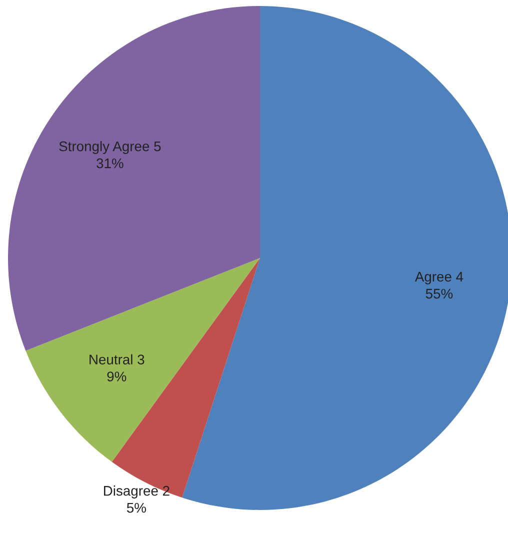 The width and height of the screenshot is (508, 539). I want to click on data-label: 5%, so click(136, 507).